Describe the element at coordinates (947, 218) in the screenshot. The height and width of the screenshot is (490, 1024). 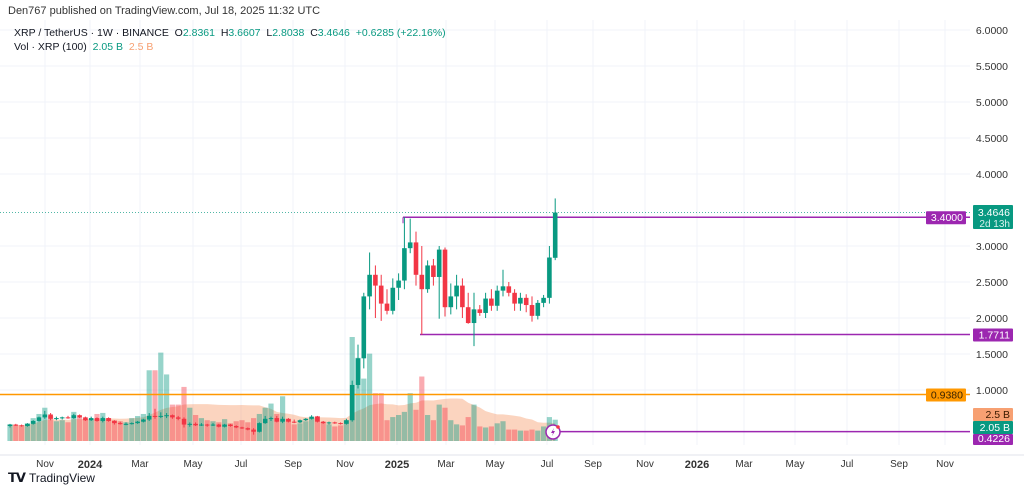
I see `level-label: 3.4000` at that location.